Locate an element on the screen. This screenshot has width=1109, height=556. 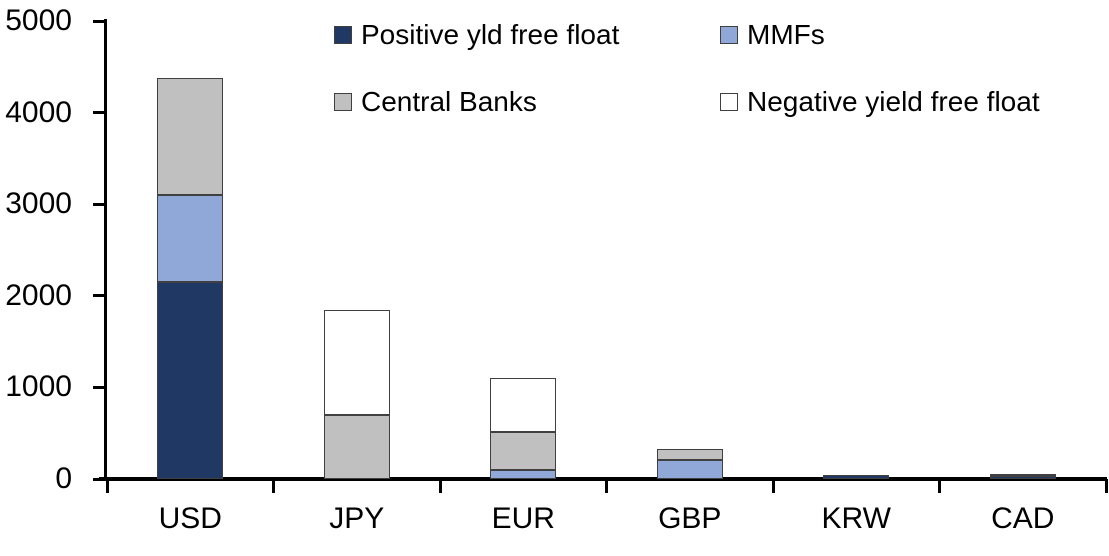
legend-item-mmfs: MMFs is located at coordinates (772, 35).